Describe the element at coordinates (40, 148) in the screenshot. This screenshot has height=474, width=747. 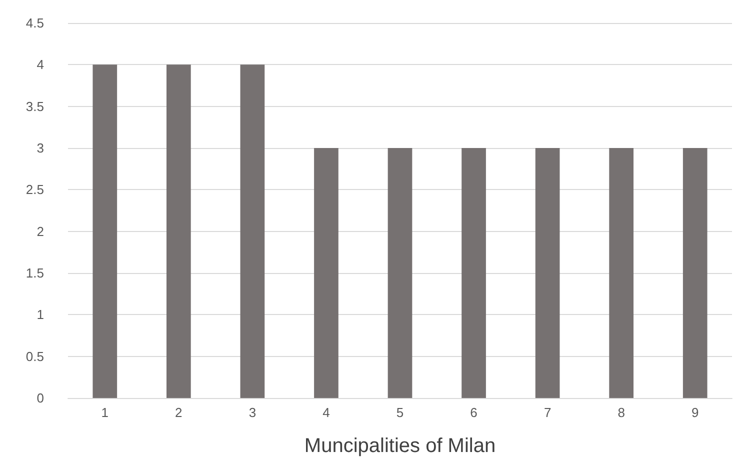
I see `y-tick-label: 3` at that location.